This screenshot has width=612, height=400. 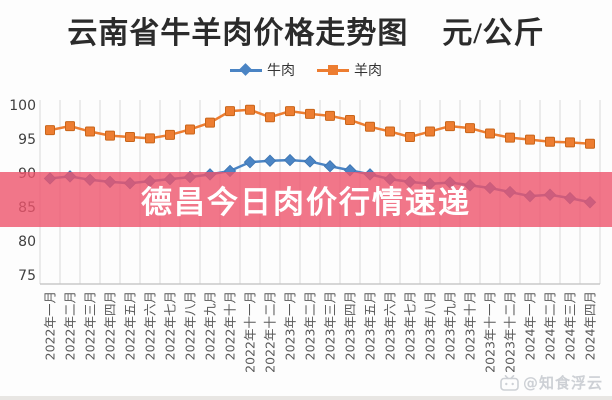 I want to click on watermark: @知食浮云, so click(x=551, y=382).